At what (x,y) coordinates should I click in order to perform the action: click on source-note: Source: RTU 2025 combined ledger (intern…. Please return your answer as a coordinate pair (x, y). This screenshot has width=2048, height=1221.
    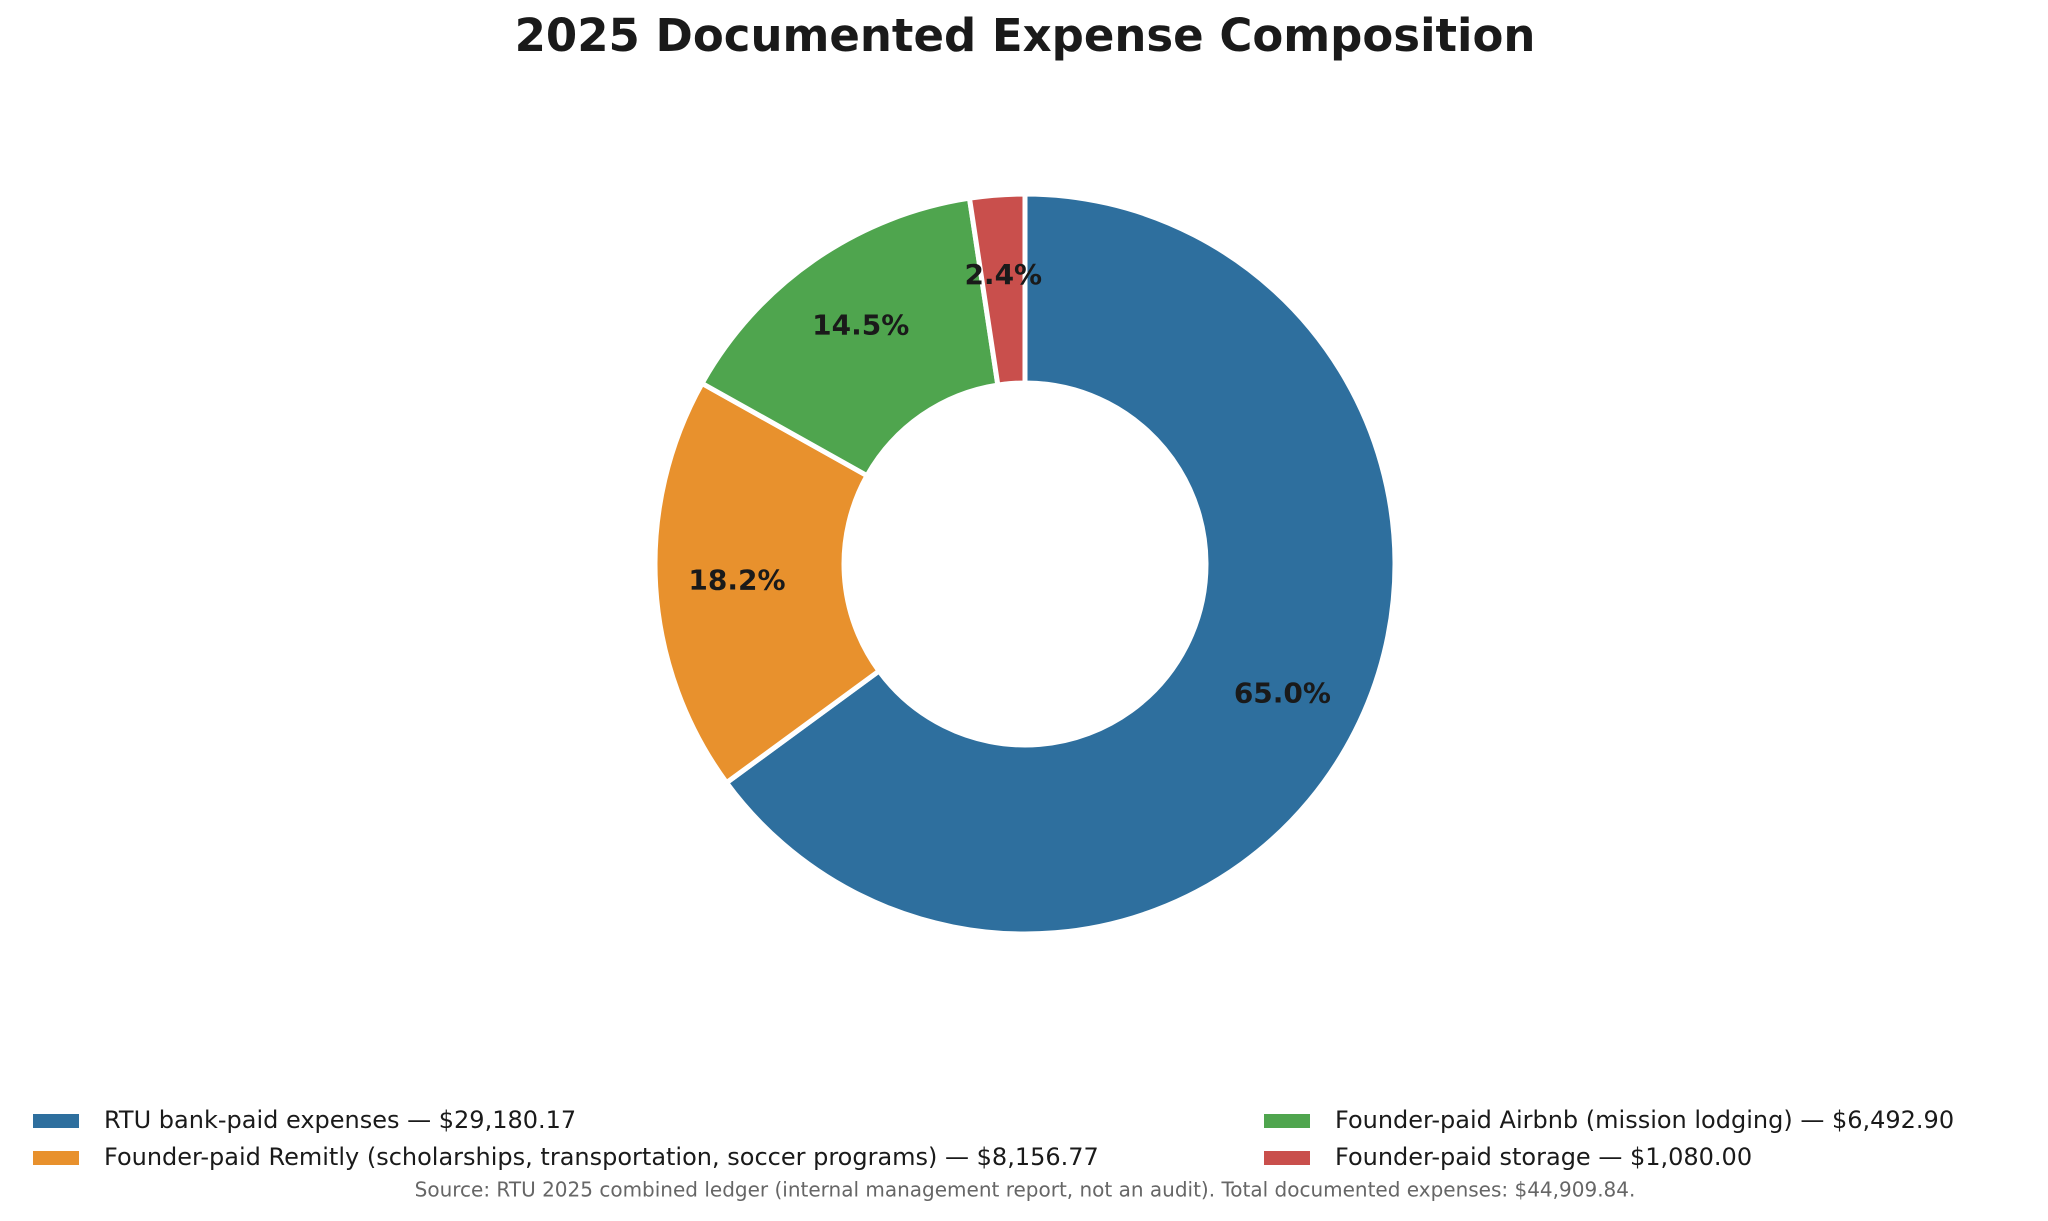
    Looking at the image, I should click on (1025, 1190).